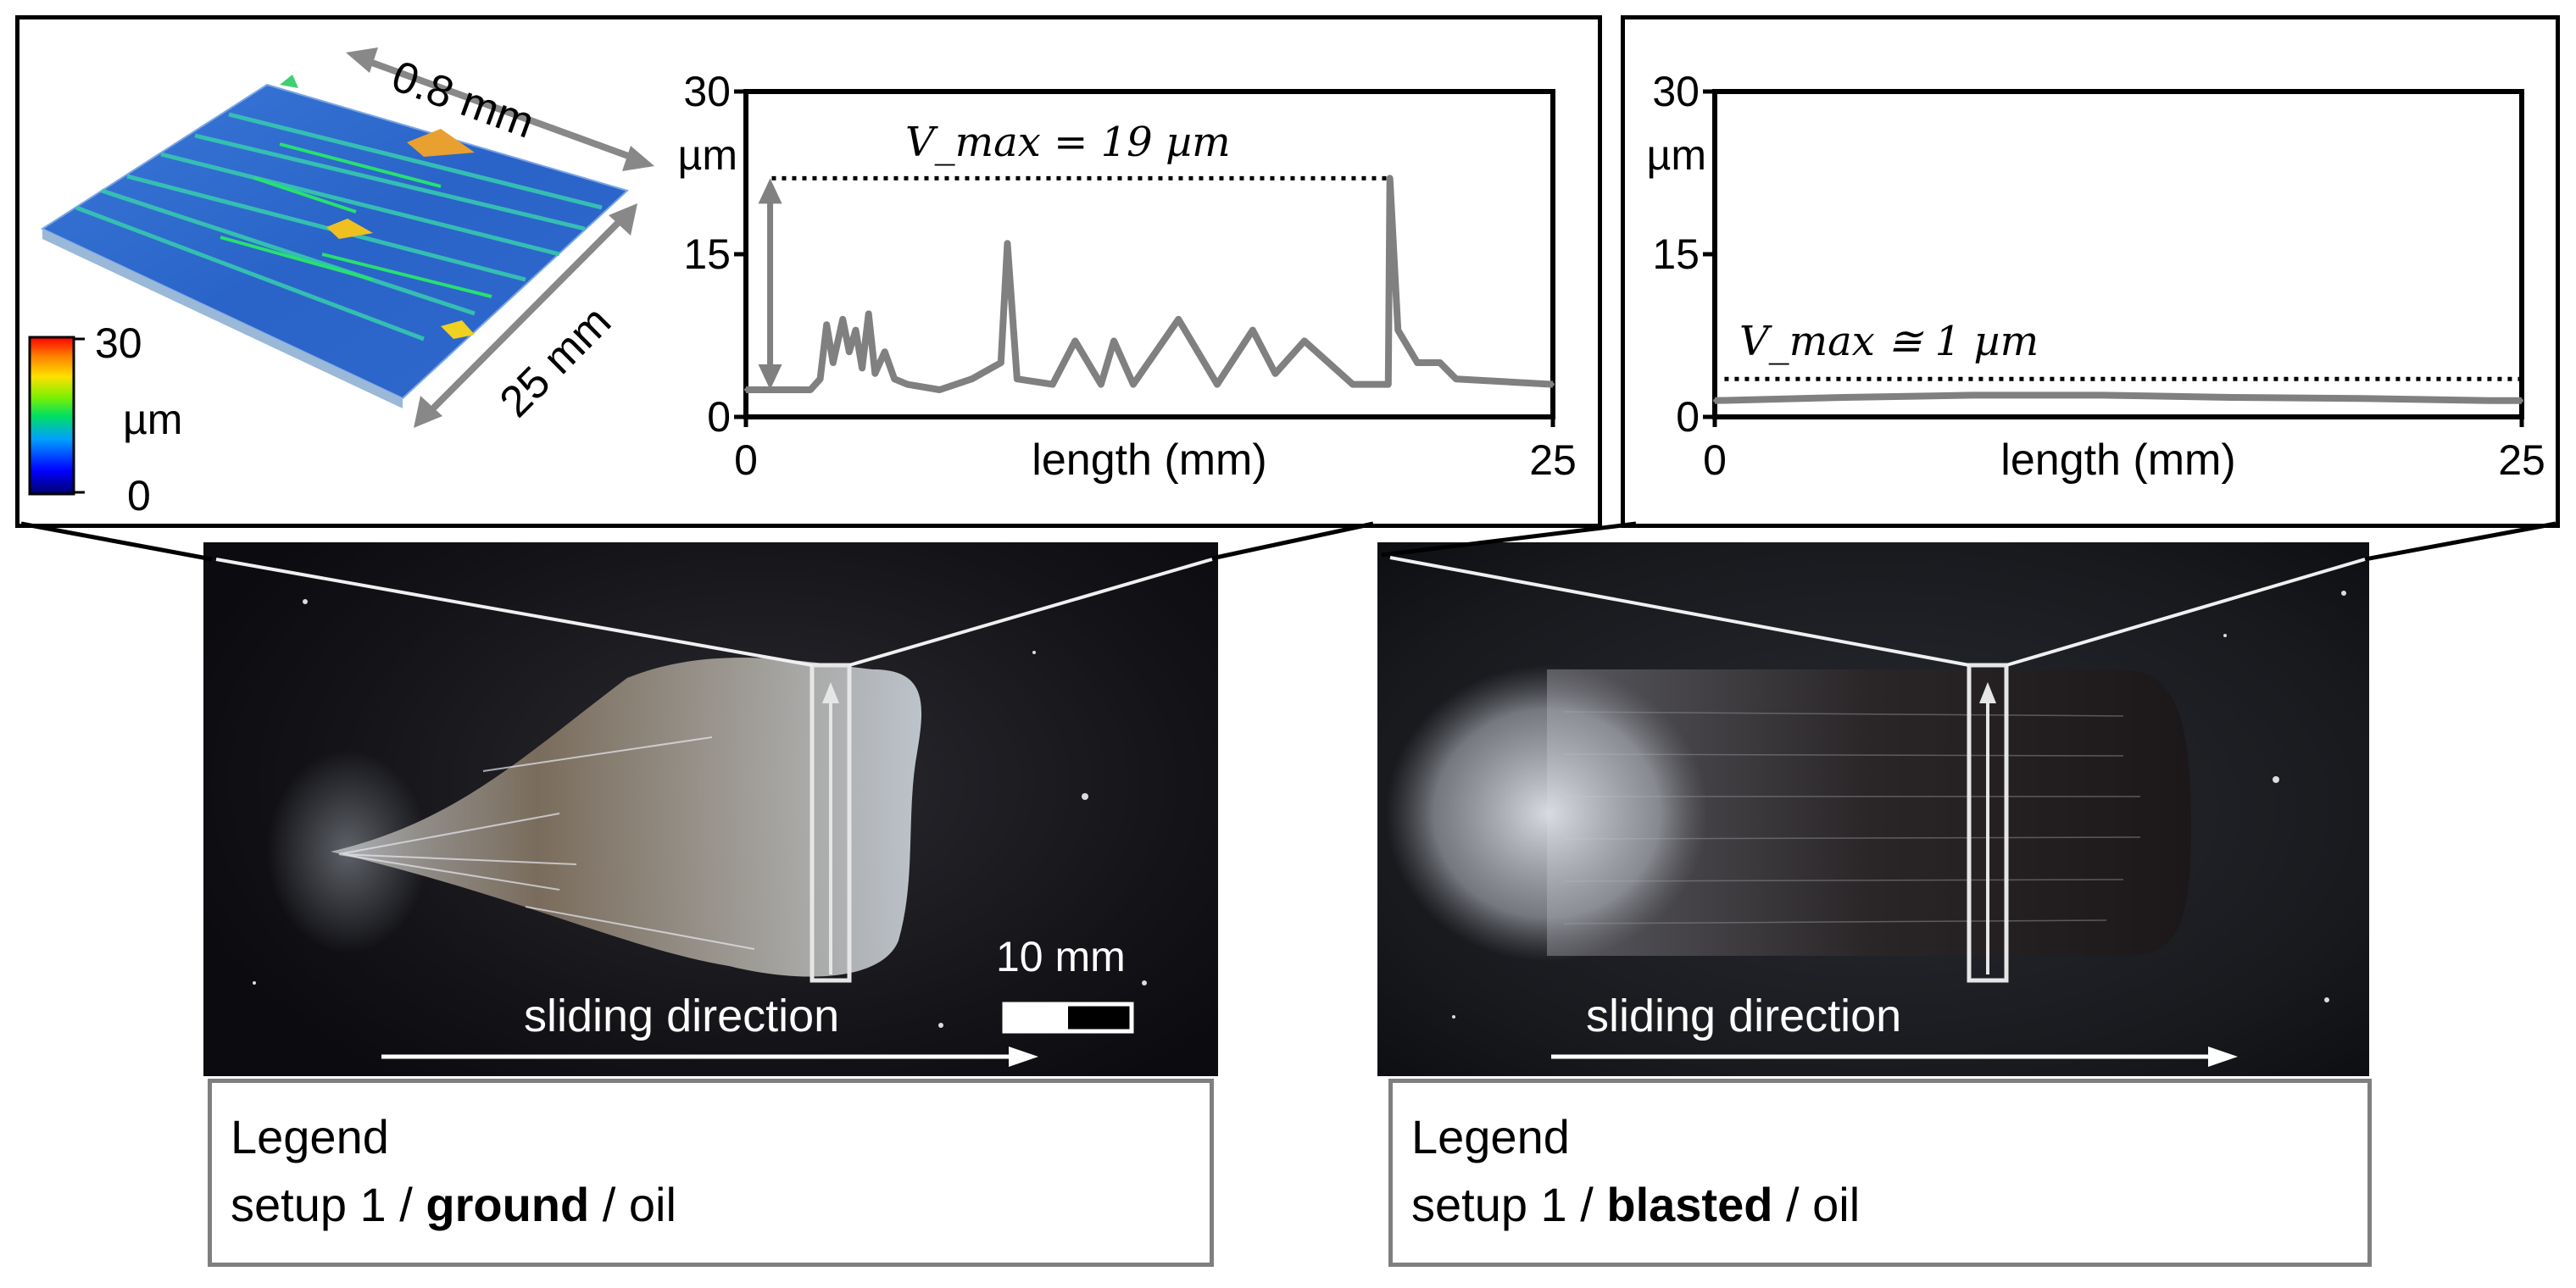  Describe the element at coordinates (328, 1204) in the screenshot. I see `legend-setup-left: setup 1 /` at that location.